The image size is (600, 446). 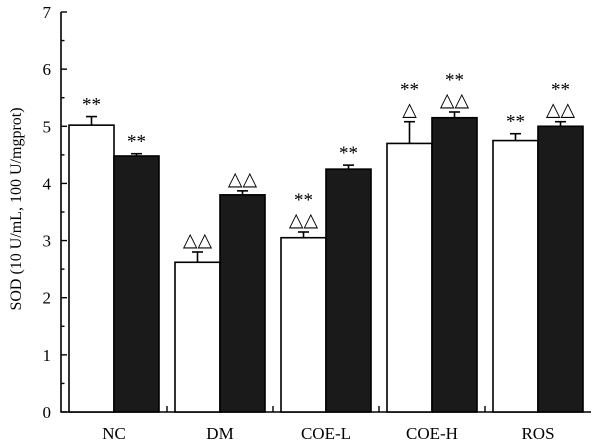 What do you see at coordinates (326, 433) in the screenshot?
I see `x-tick-label: COE-L` at bounding box center [326, 433].